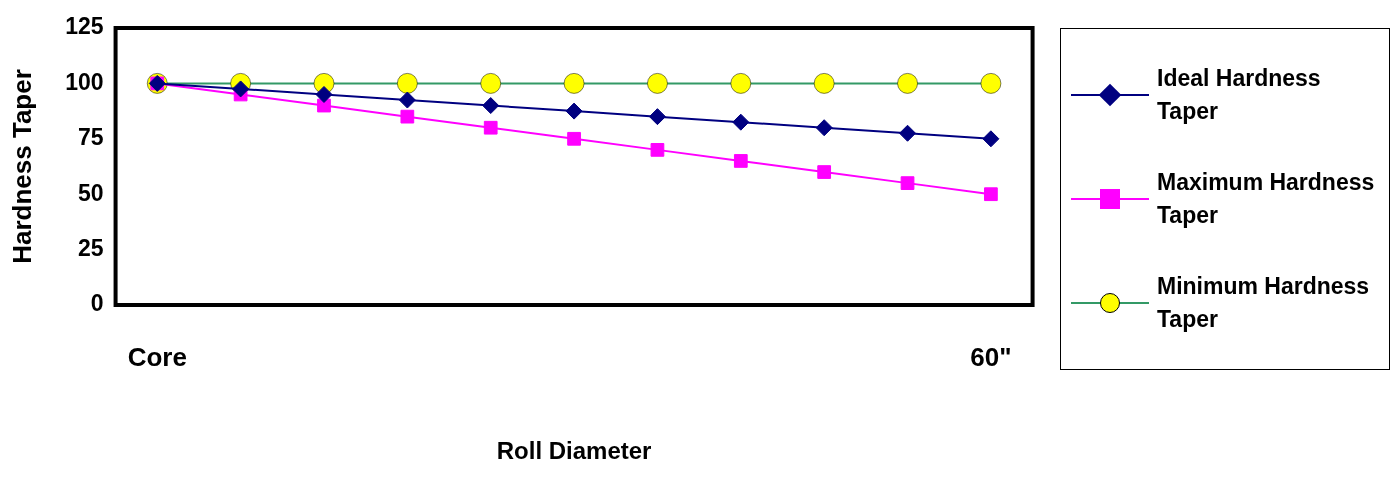  What do you see at coordinates (1264, 303) in the screenshot?
I see `legend-label: Minimum Hardness Taper` at bounding box center [1264, 303].